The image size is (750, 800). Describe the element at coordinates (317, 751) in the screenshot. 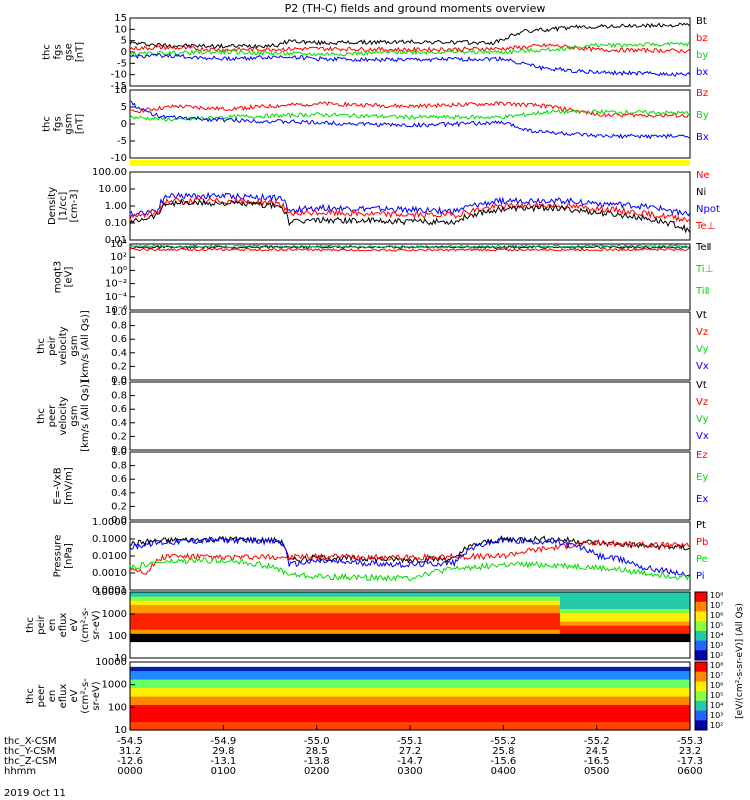

I see `x-row-value: 28.5` at that location.